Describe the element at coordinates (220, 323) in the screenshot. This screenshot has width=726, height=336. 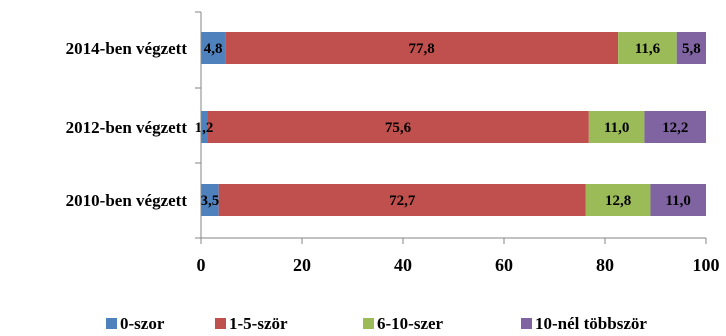
I see `legend-swatch-1-5-szor` at that location.